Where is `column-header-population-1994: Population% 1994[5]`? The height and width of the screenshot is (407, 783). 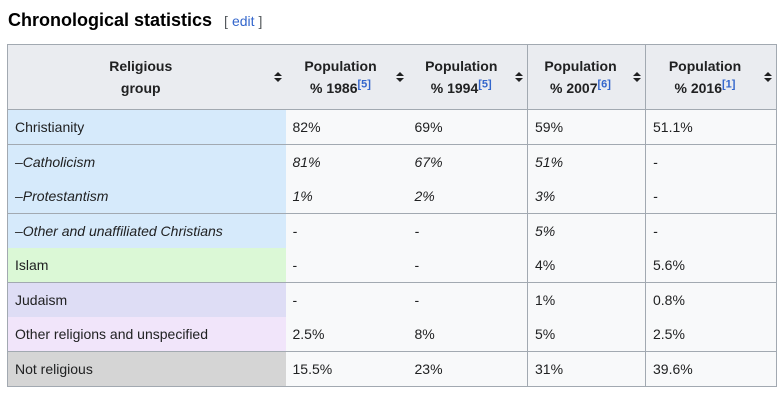 column-header-population-1994: Population% 1994[5] is located at coordinates (467, 77).